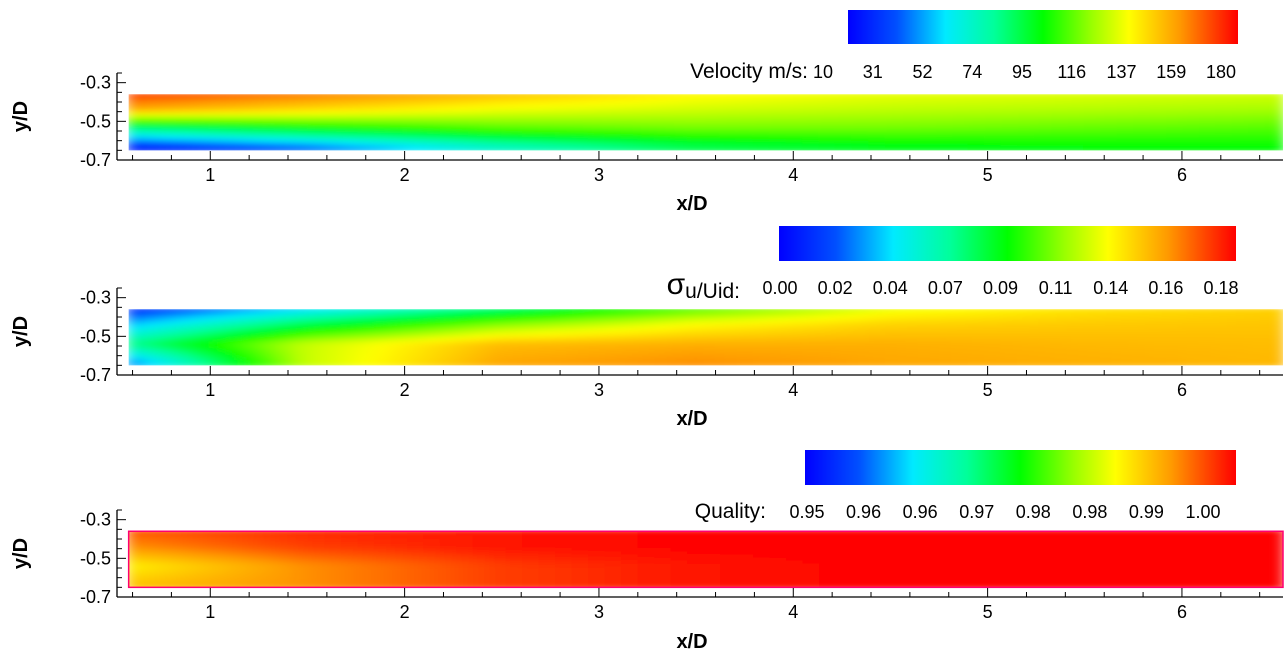 The image size is (1286, 656). What do you see at coordinates (405, 390) in the screenshot?
I see `x-tick-label: 2` at bounding box center [405, 390].